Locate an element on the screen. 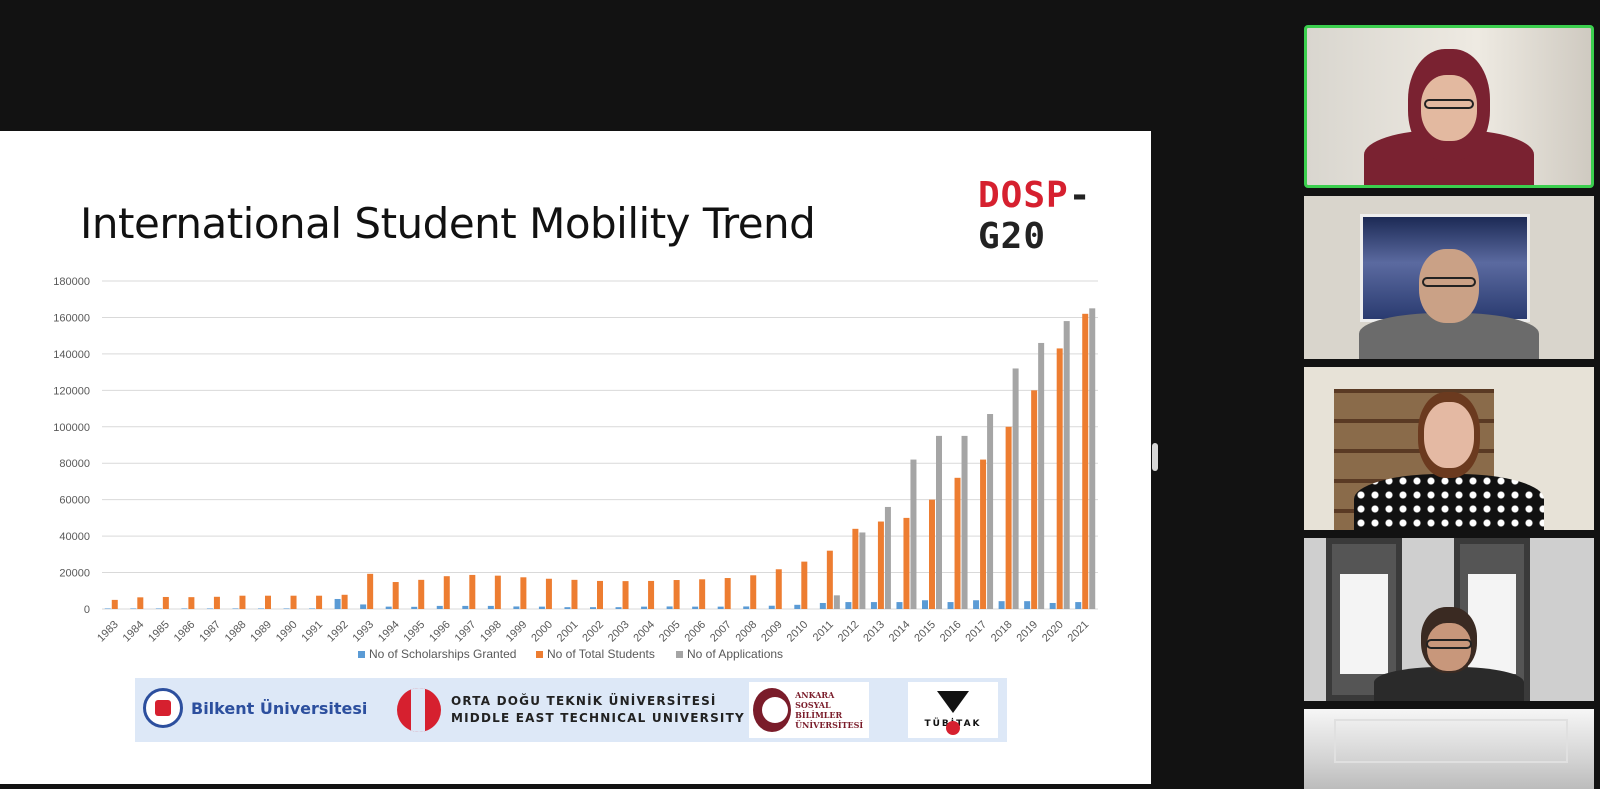 The image size is (1600, 789). y-tick-label: 100000 is located at coordinates (71, 428).